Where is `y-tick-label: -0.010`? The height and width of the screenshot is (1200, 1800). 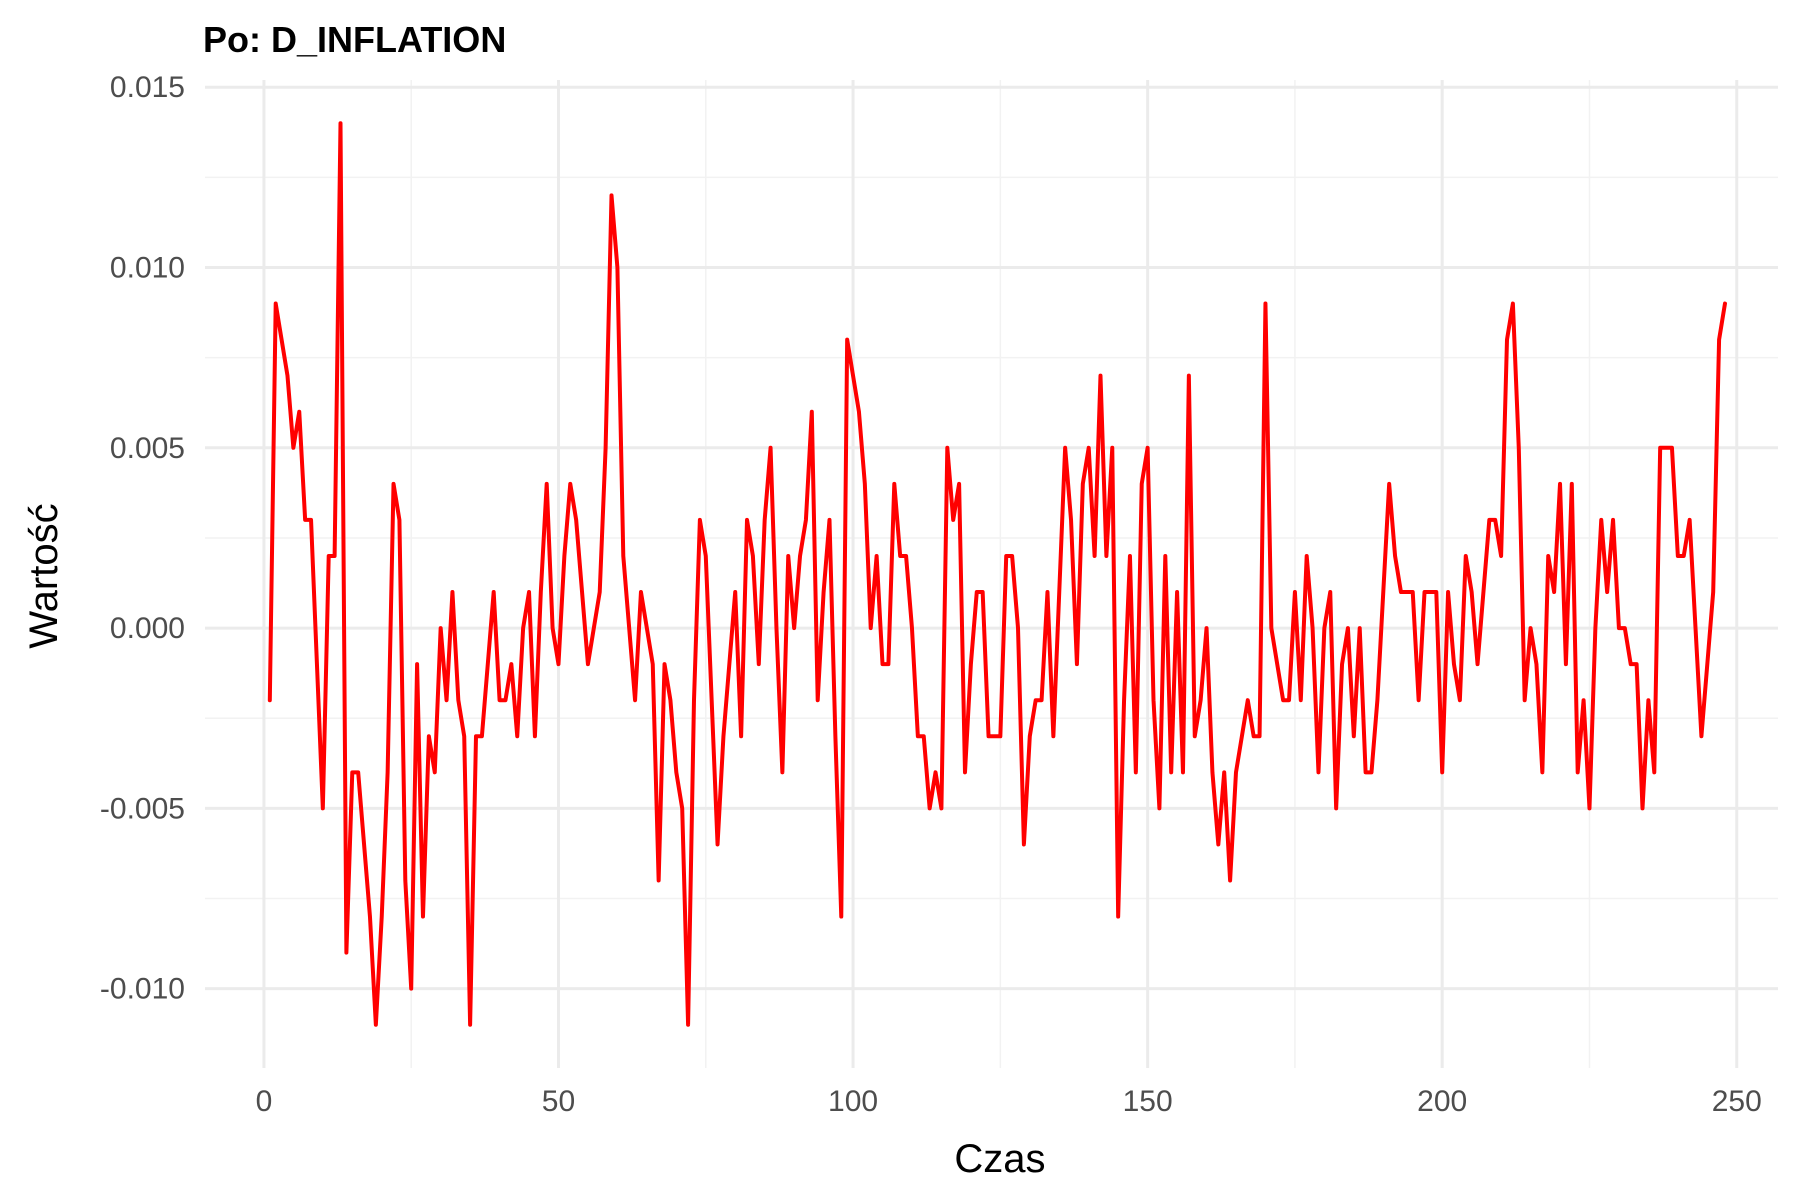 y-tick-label: -0.010 is located at coordinates (142, 989).